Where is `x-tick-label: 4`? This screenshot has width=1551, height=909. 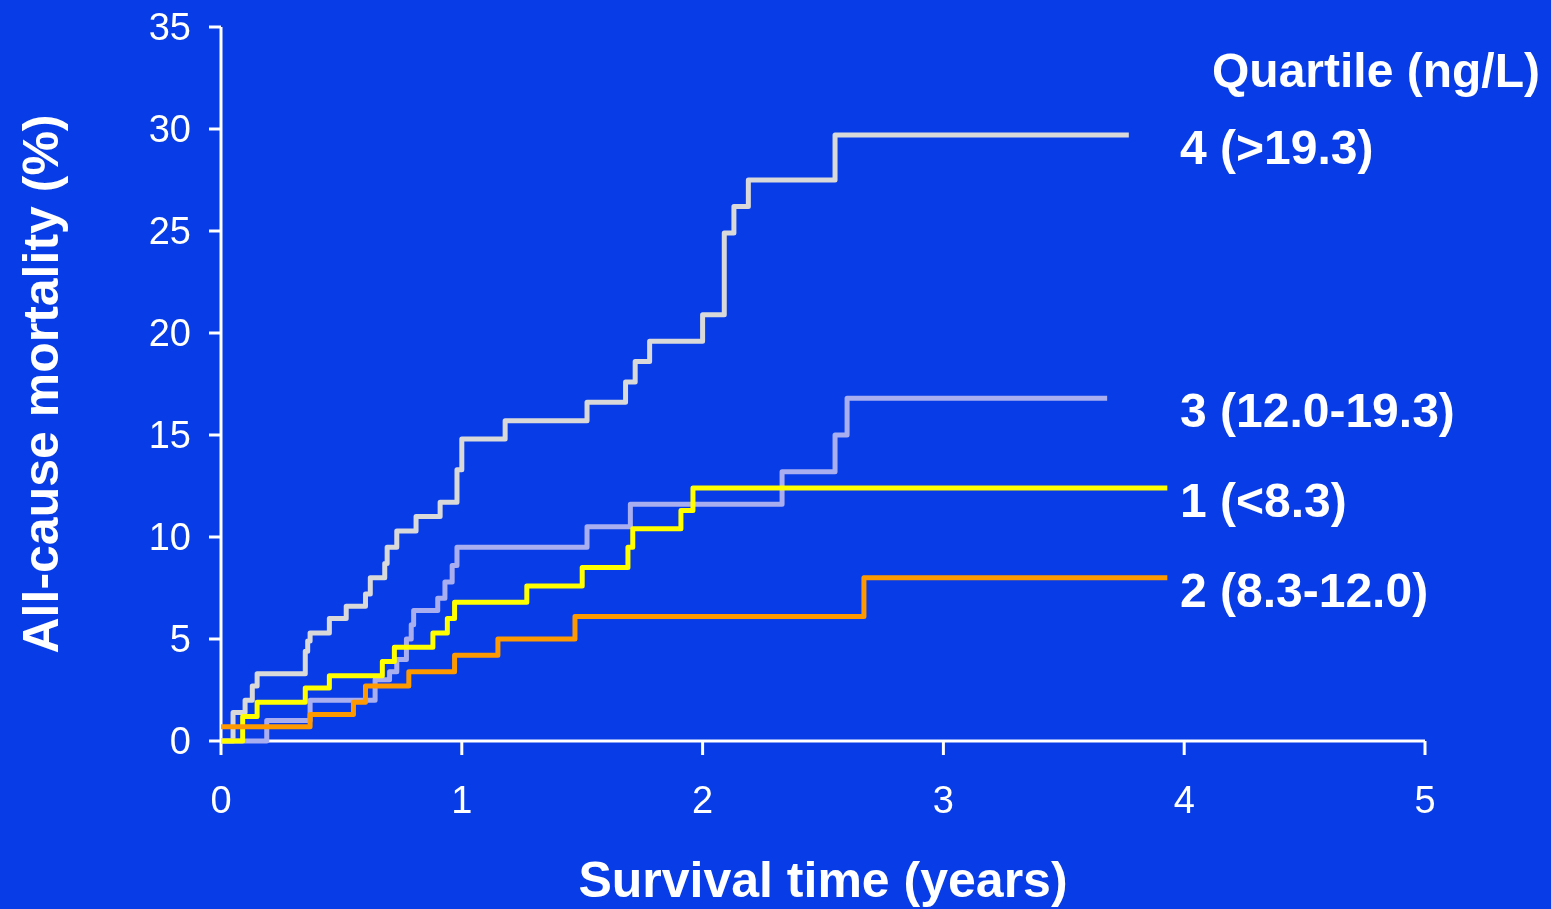 x-tick-label: 4 is located at coordinates (1184, 800).